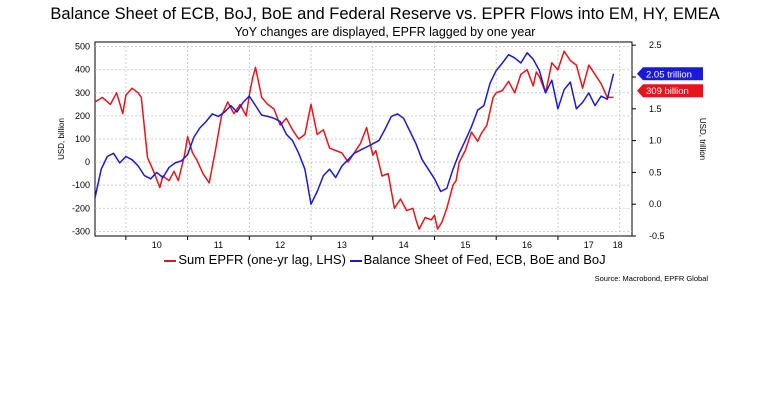 This screenshot has width=770, height=400. What do you see at coordinates (655, 109) in the screenshot?
I see `y-right-tick-label: 1.5` at bounding box center [655, 109].